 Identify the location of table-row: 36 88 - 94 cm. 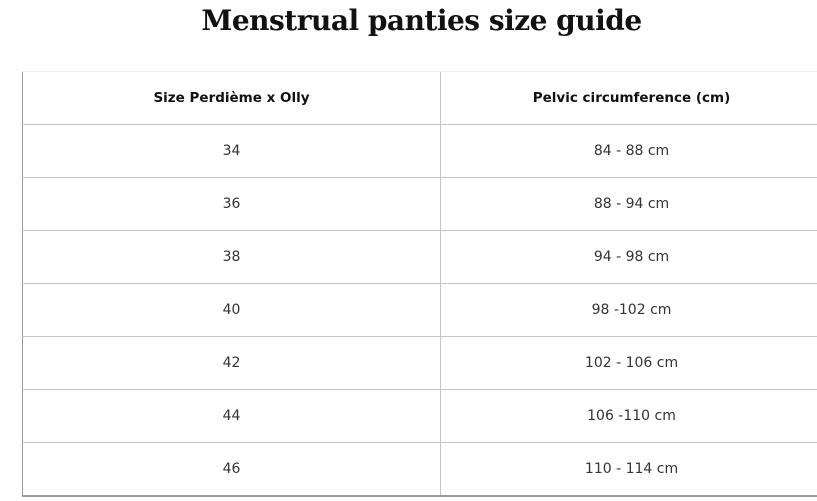
(419, 204).